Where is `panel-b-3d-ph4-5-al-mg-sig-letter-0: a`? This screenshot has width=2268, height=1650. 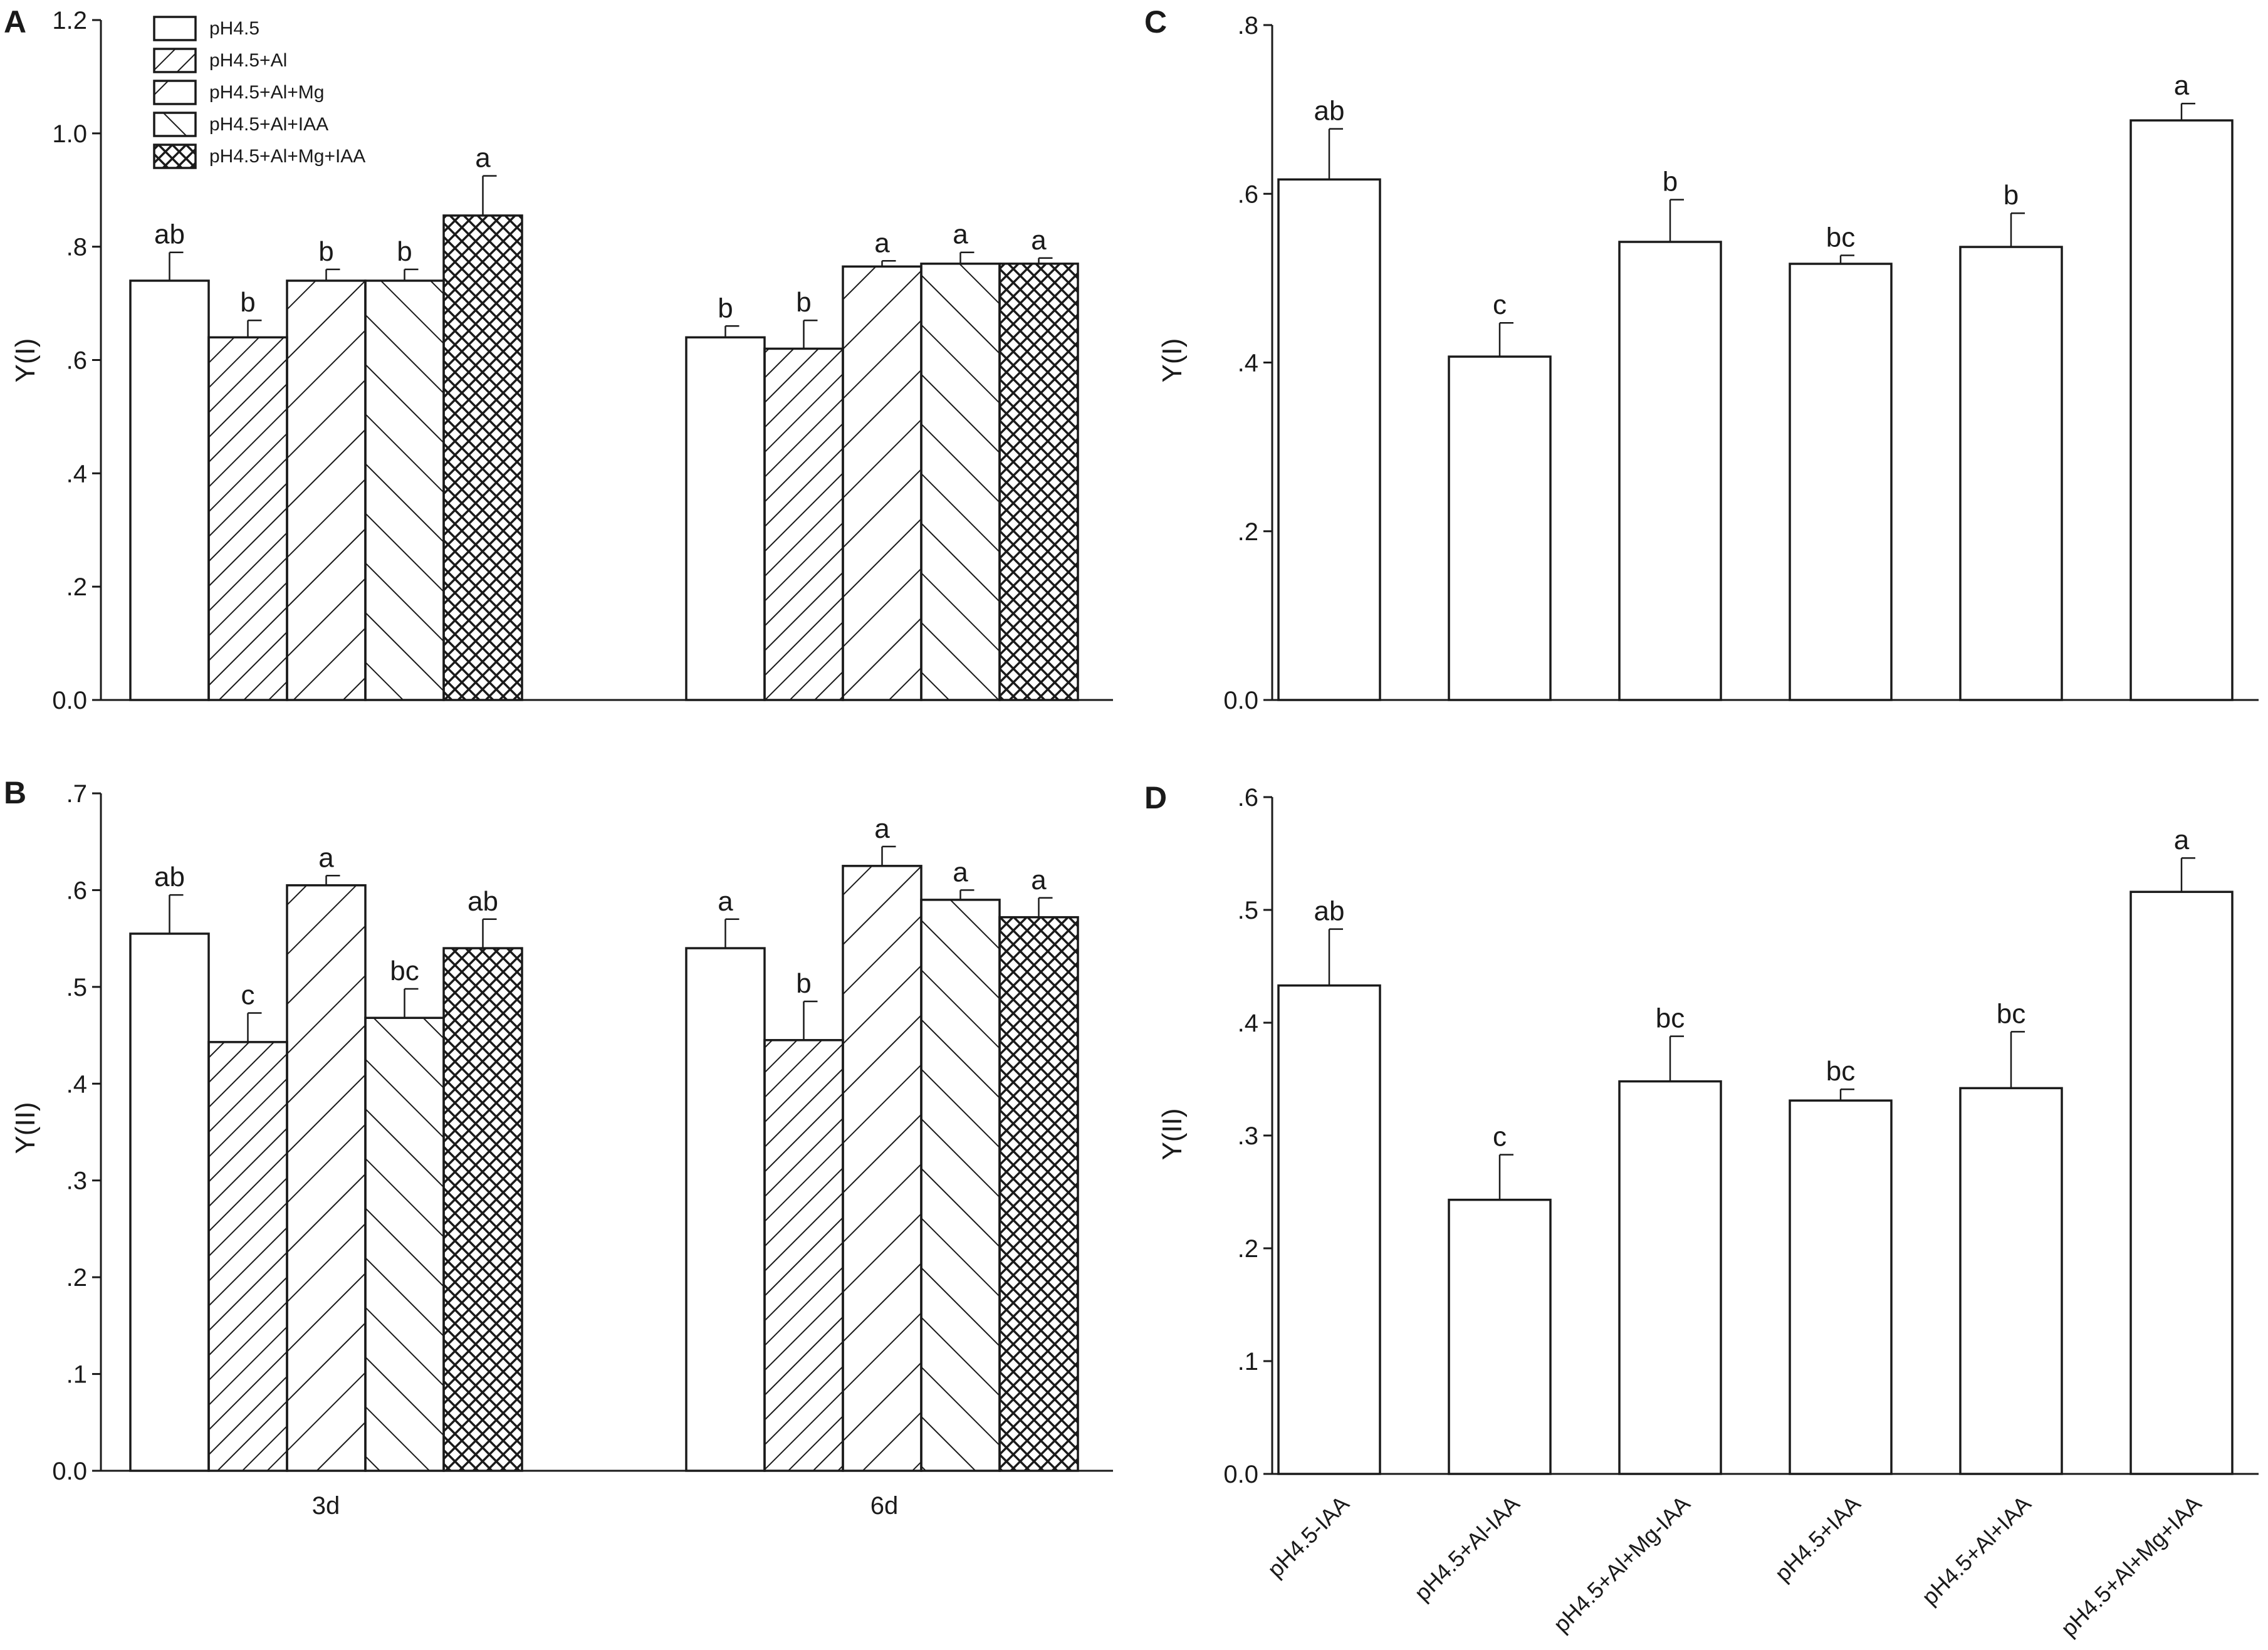
panel-b-3d-ph4-5-al-mg-sig-letter-0: a is located at coordinates (326, 857).